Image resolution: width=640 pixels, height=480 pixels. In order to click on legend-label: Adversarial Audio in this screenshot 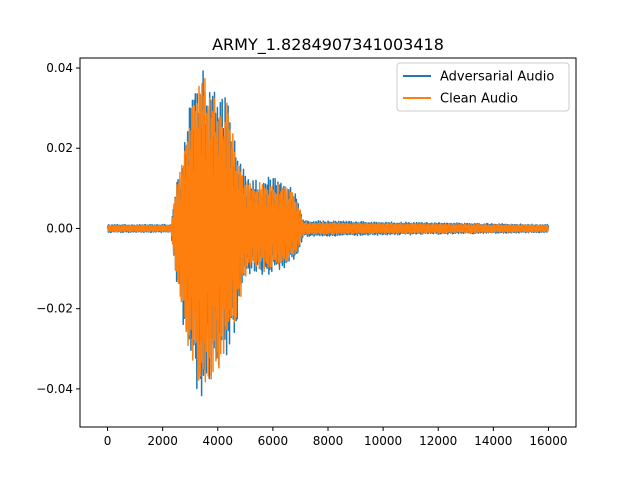, I will do `click(497, 77)`.